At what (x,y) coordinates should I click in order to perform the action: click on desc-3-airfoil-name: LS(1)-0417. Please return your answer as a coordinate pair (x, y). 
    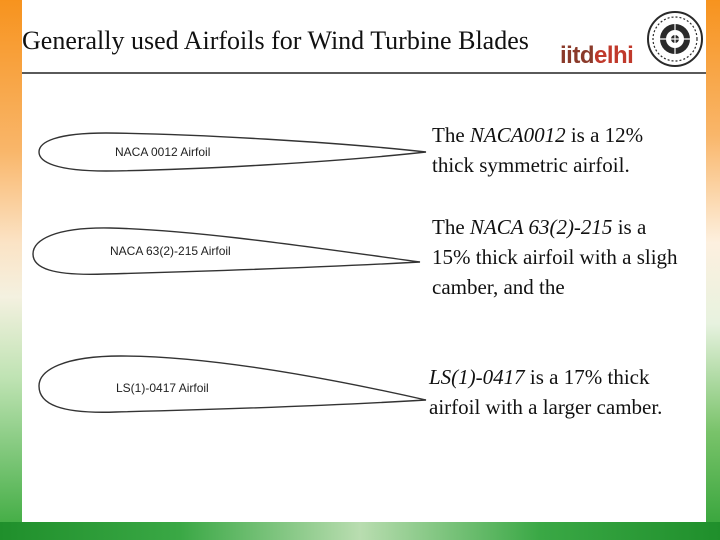
    Looking at the image, I should click on (477, 377).